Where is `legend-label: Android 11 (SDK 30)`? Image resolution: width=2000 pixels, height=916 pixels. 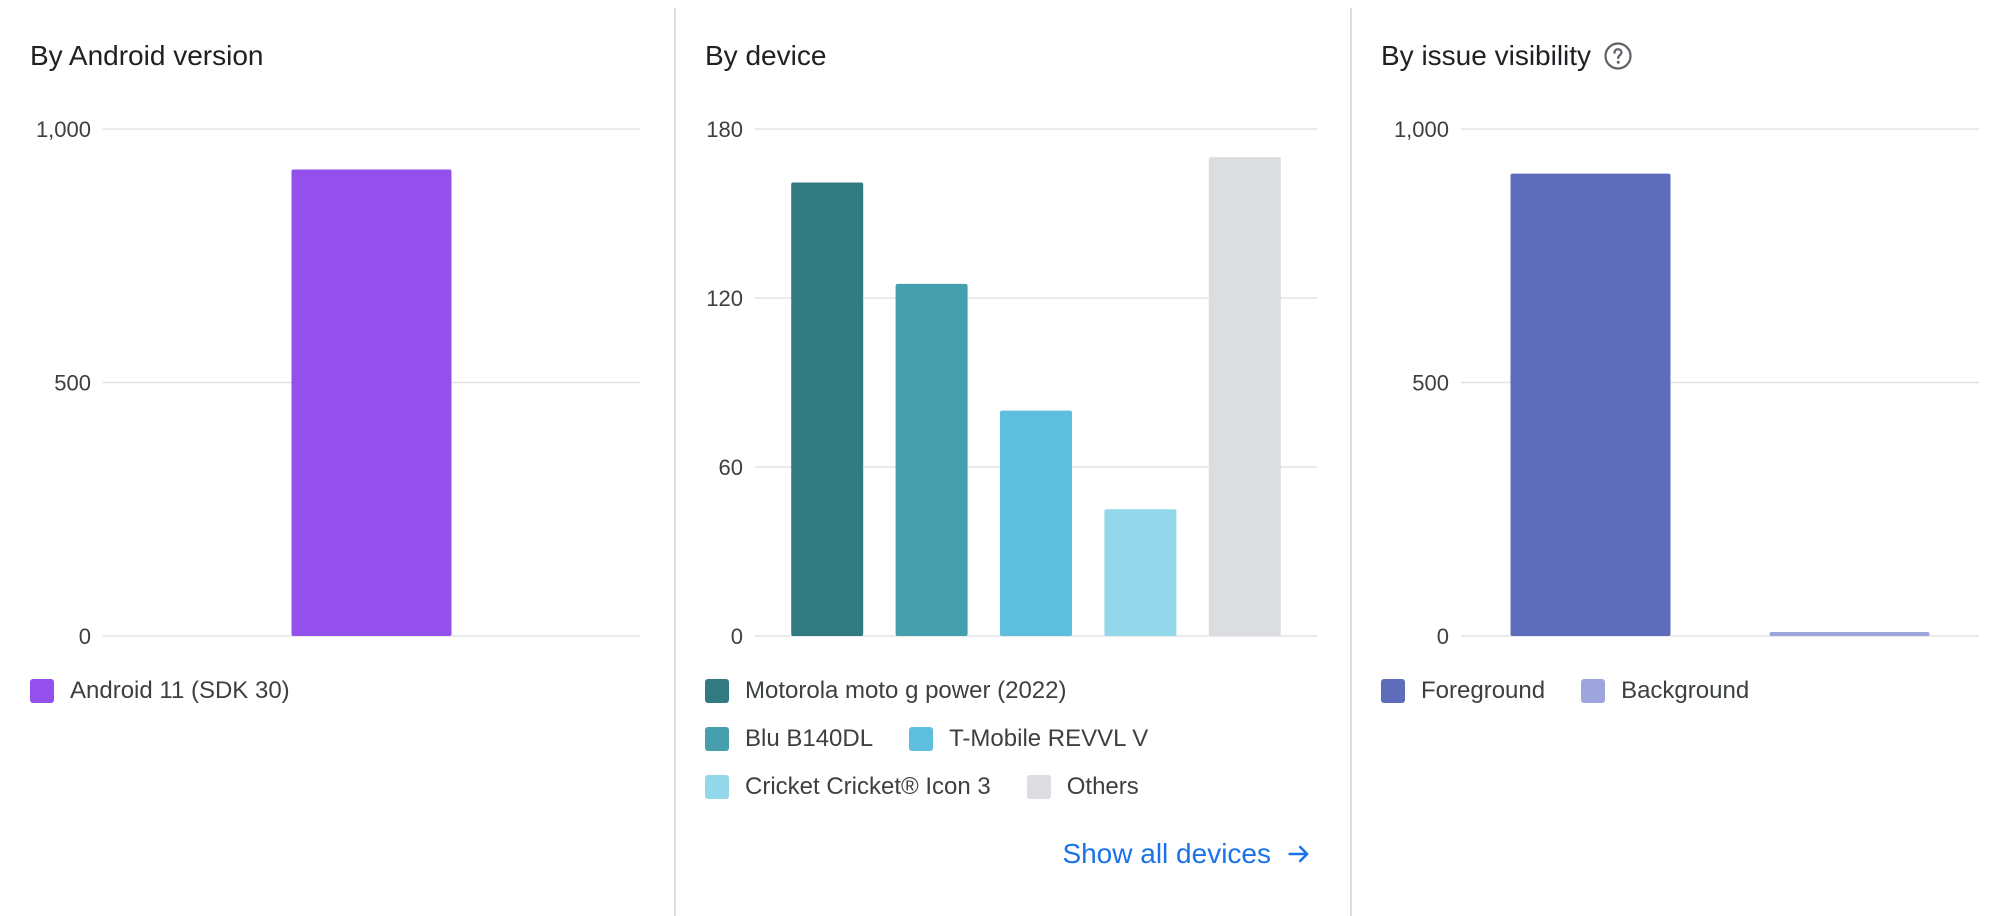 legend-label: Android 11 (SDK 30) is located at coordinates (180, 690).